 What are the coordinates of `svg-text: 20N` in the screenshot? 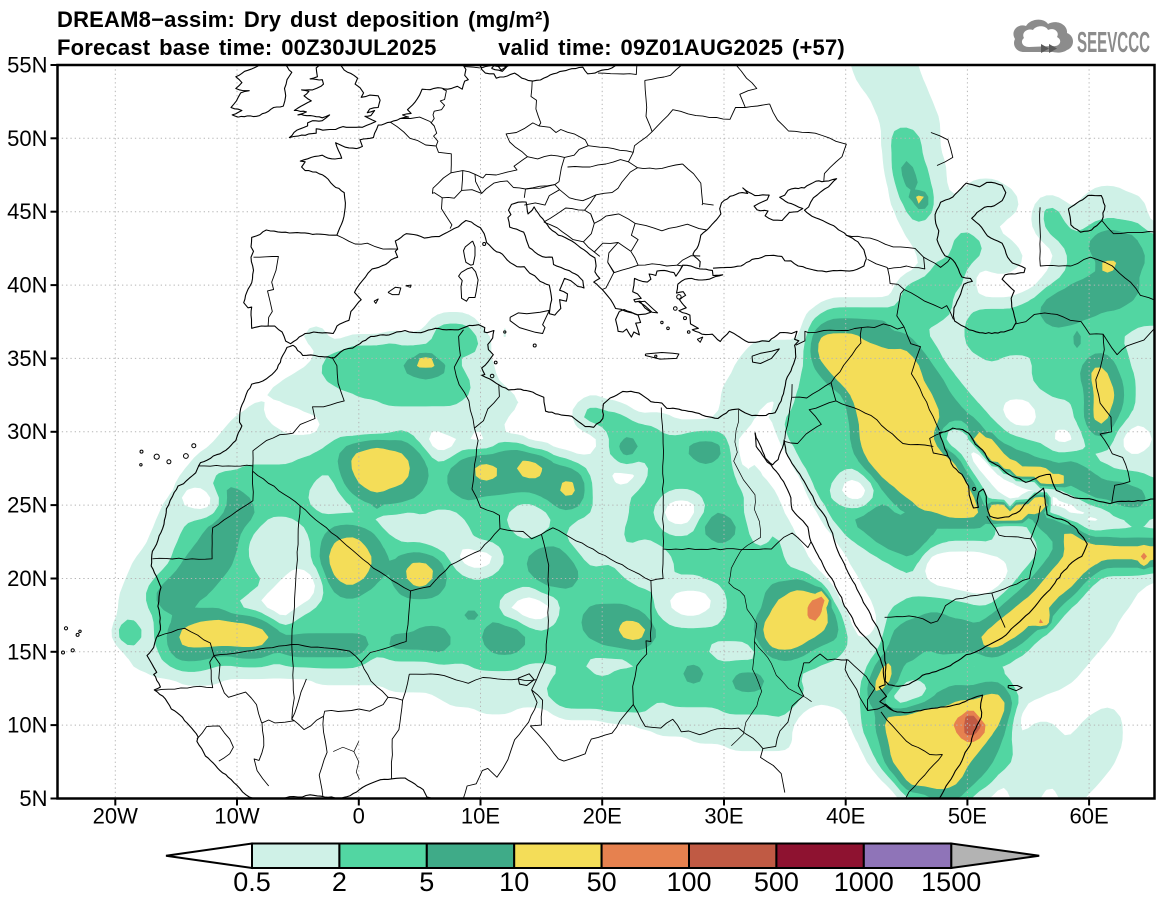 It's located at (27, 578).